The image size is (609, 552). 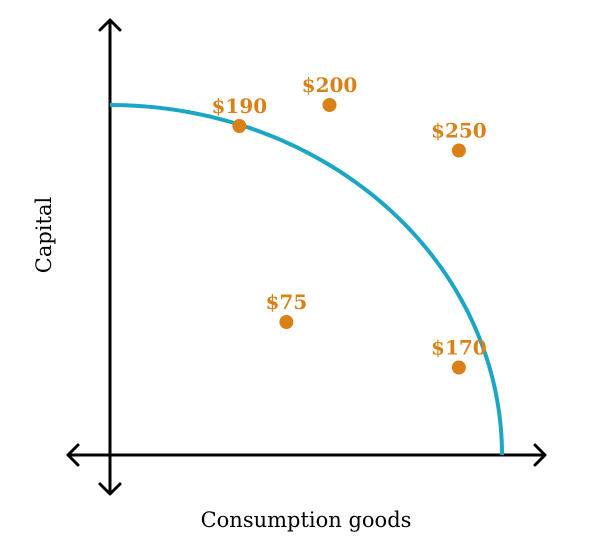 I want to click on data-point-label: $200, so click(x=330, y=85).